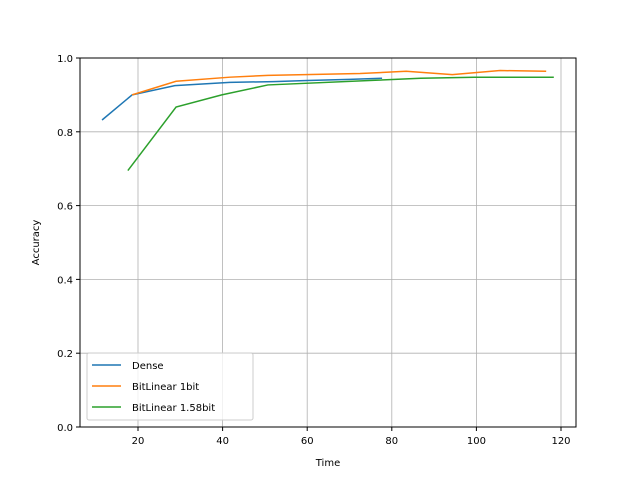  Describe the element at coordinates (476, 441) in the screenshot. I see `svg-text: 100` at that location.